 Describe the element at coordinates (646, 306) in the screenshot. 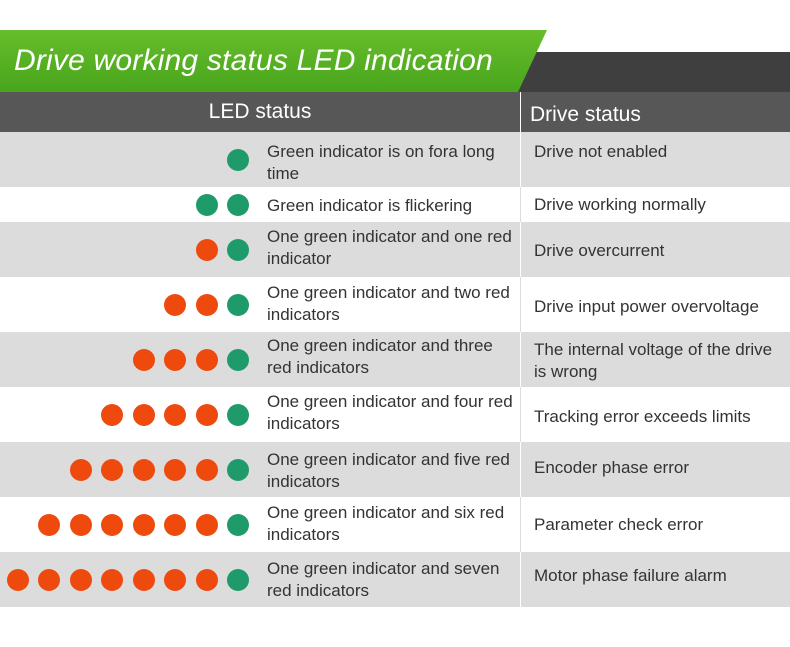

I see `drive-status-text: Drive input power overvoltage` at that location.